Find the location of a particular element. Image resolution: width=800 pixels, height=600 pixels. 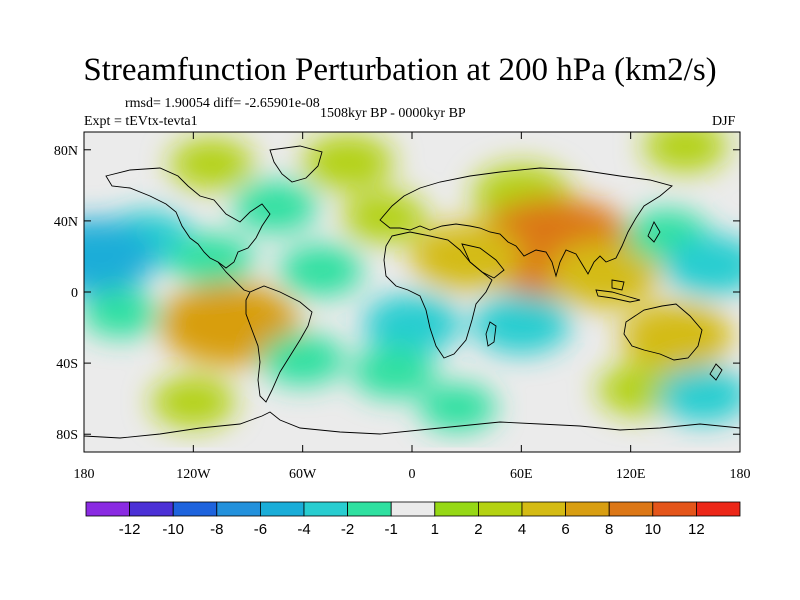

colorbar-label: 8 is located at coordinates (609, 529).